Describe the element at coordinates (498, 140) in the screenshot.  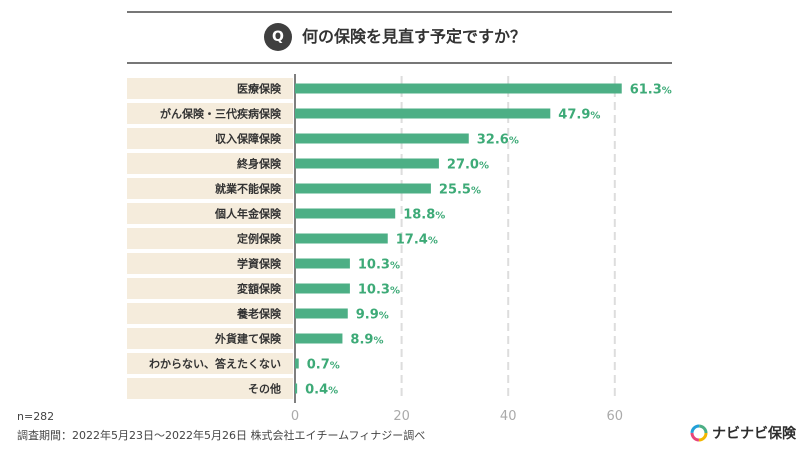
I see `value-label: 32.6%` at that location.